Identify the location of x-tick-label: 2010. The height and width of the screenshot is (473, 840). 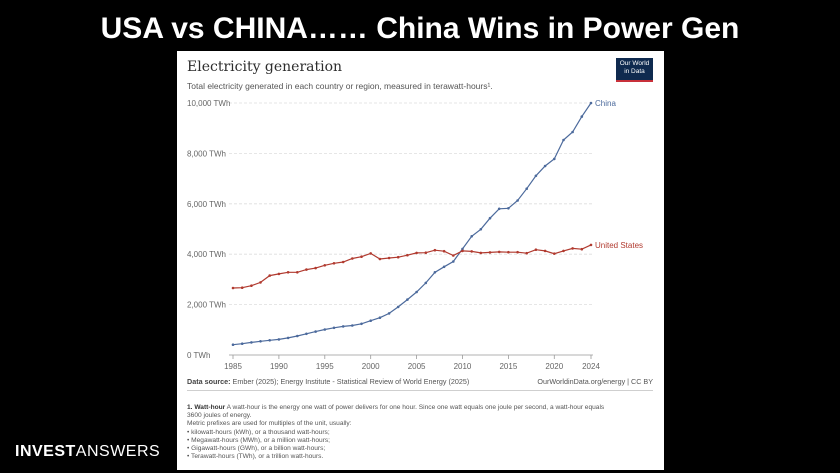
(463, 366).